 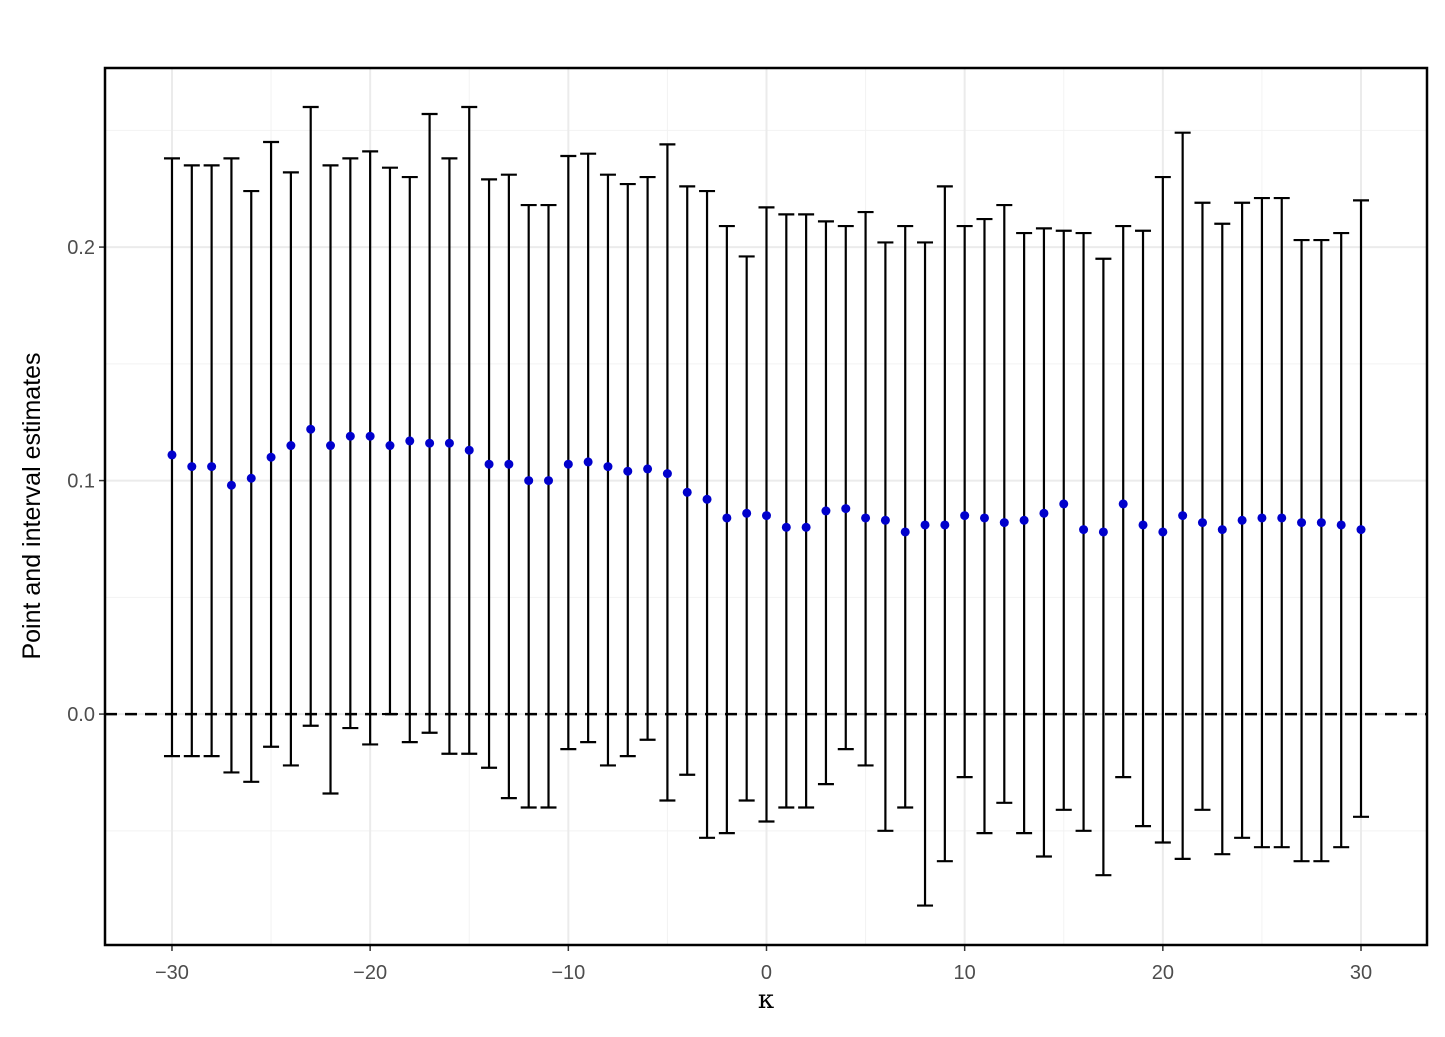 What do you see at coordinates (568, 973) in the screenshot?
I see `x-tick-label: −10` at bounding box center [568, 973].